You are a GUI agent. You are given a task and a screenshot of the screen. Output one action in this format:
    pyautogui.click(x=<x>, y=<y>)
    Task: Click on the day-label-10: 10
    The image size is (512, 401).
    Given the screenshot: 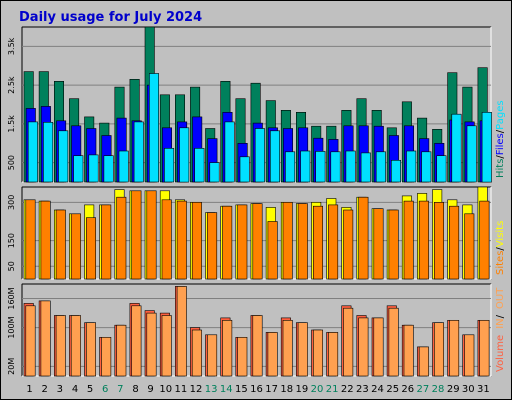 What is the action you would take?
    pyautogui.click(x=165, y=389)
    